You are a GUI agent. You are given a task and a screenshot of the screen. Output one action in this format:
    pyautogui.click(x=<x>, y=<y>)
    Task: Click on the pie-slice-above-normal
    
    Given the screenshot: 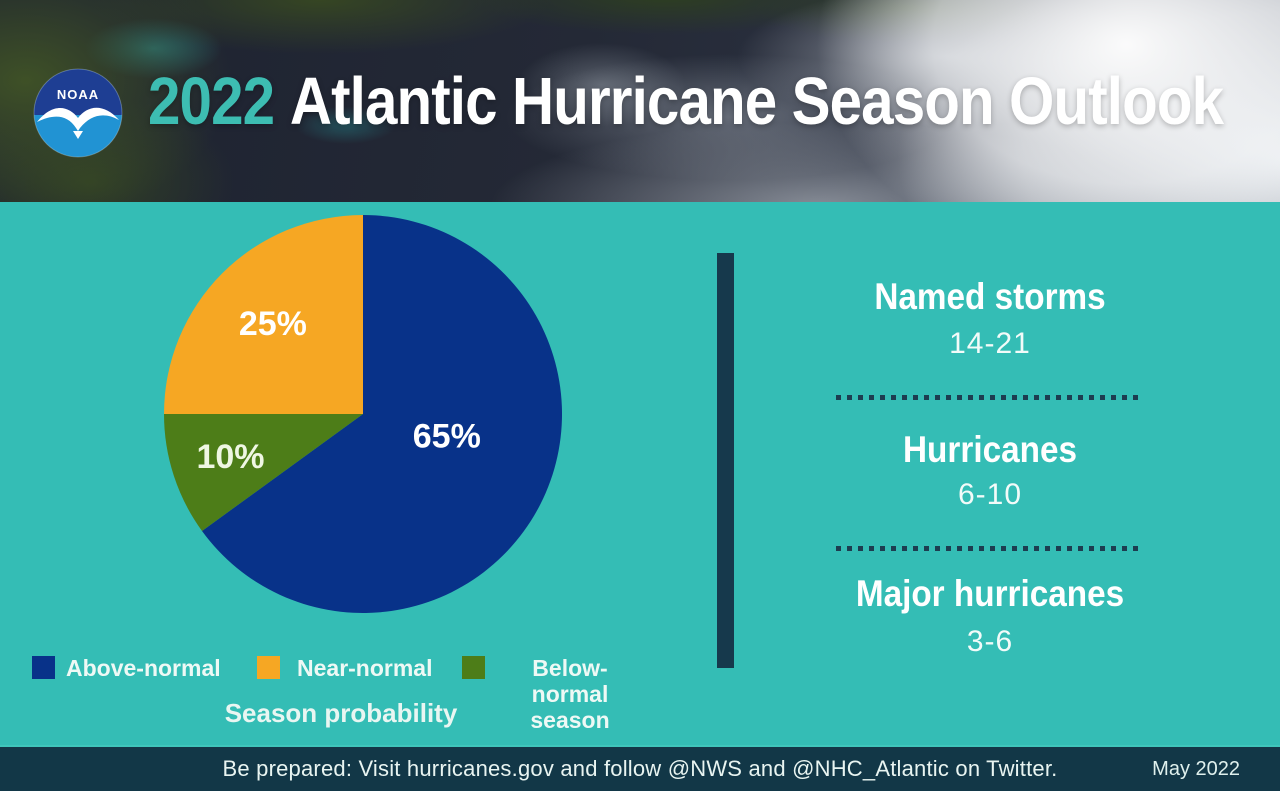 What is the action you would take?
    pyautogui.click(x=382, y=414)
    